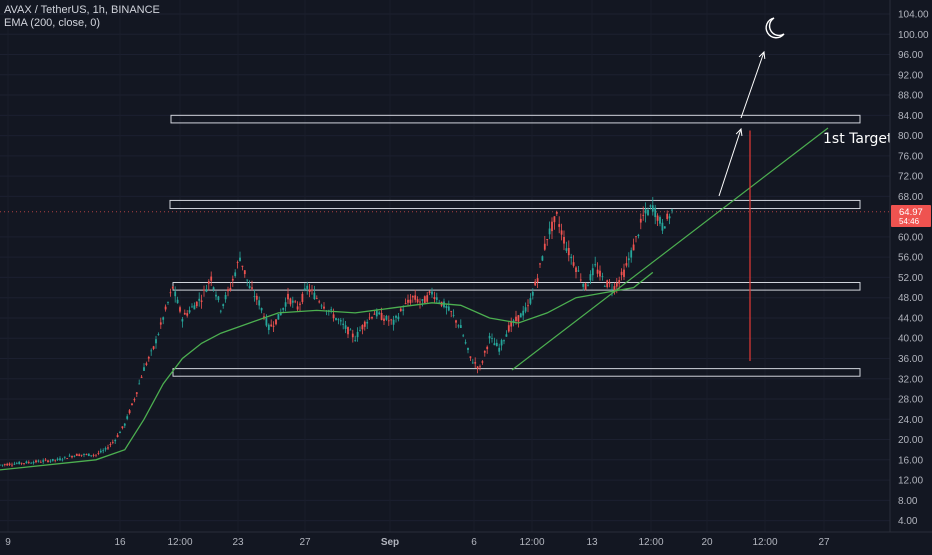  Describe the element at coordinates (913, 15) in the screenshot. I see `price-tick-label: 104.00` at that location.